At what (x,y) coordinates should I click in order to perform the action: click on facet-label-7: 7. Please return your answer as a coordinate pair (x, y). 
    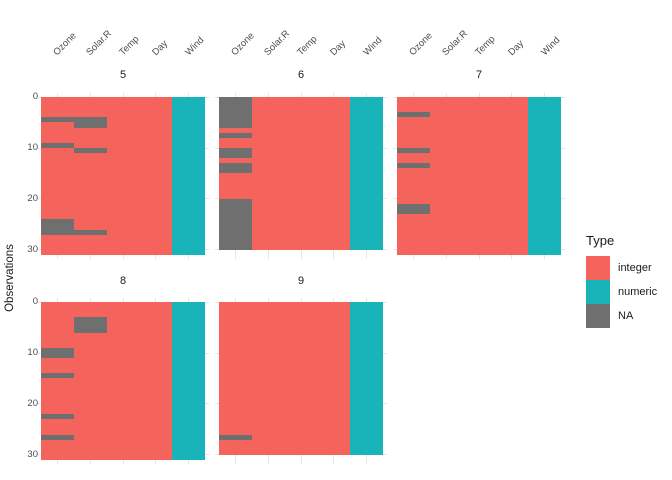
    Looking at the image, I should click on (479, 75).